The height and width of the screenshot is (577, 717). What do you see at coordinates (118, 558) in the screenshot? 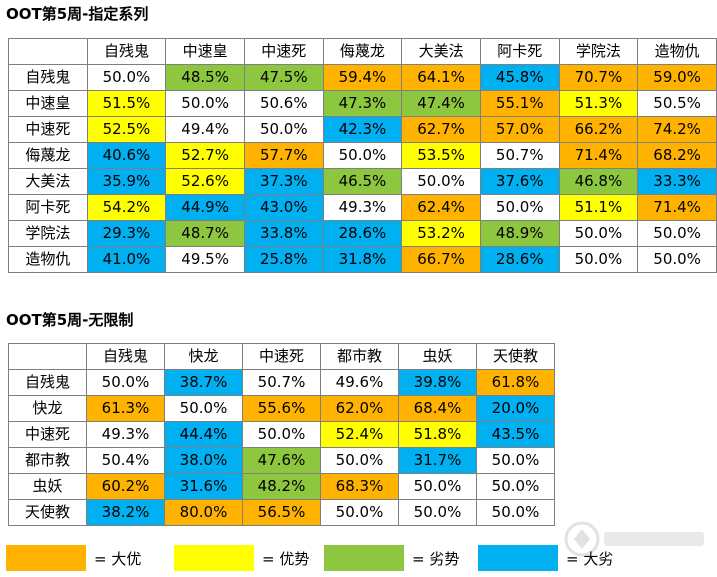
I see `legend-label: = 大优` at bounding box center [118, 558].